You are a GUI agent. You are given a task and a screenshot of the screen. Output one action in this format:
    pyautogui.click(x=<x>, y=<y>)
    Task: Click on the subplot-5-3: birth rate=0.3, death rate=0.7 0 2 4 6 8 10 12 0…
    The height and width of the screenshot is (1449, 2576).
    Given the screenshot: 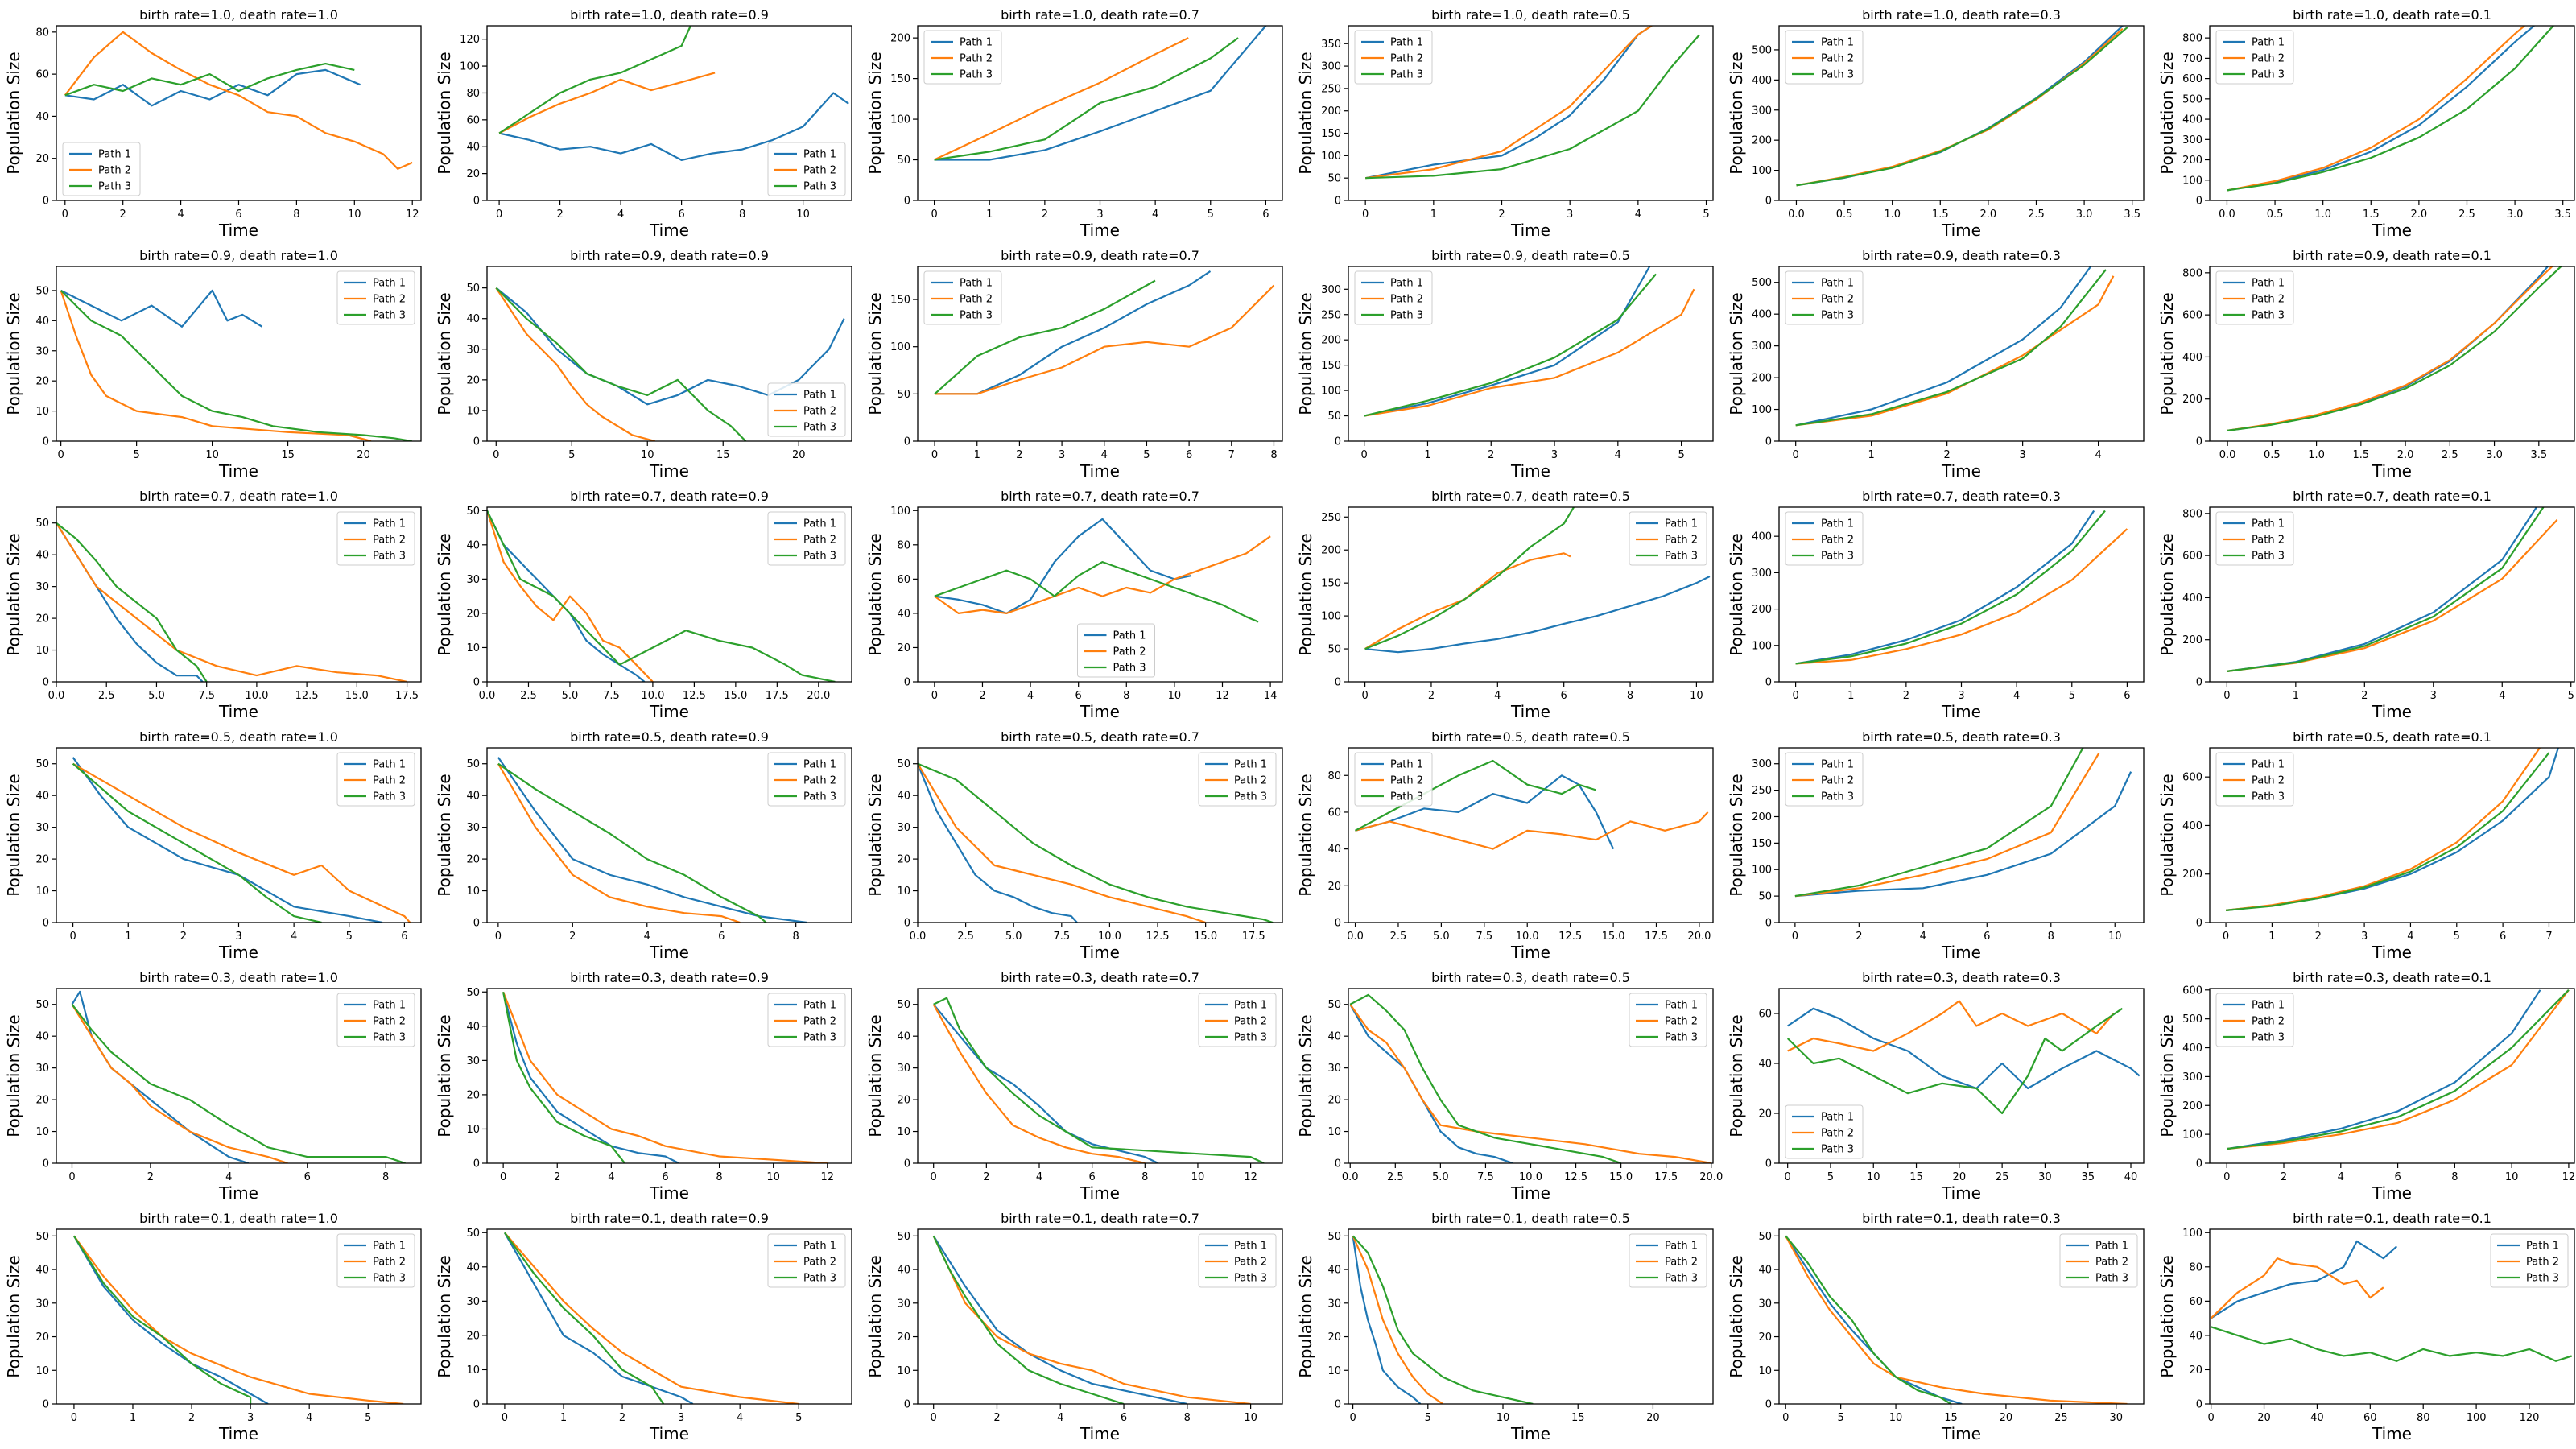 What is the action you would take?
    pyautogui.click(x=1074, y=1086)
    